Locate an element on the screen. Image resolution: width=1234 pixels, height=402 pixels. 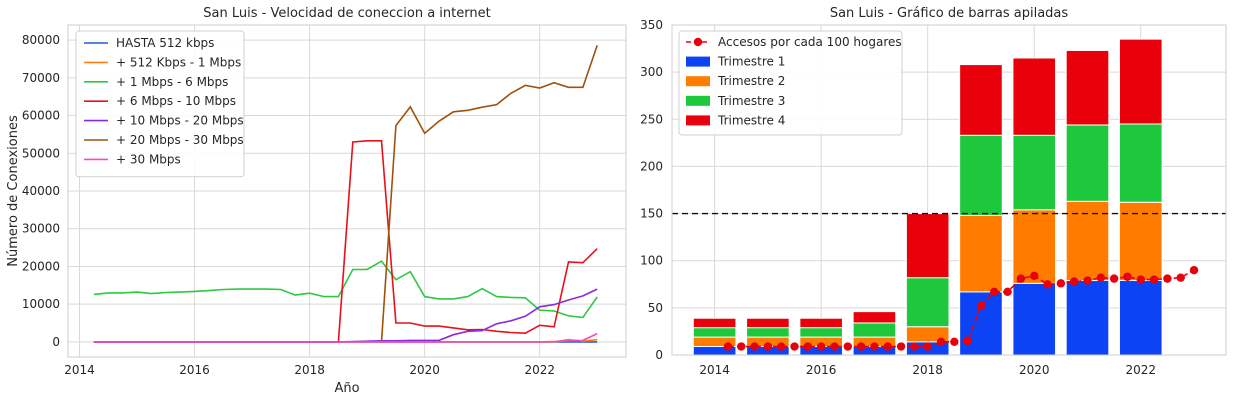
left-y-tick-label: 60000 is located at coordinates (41, 116).